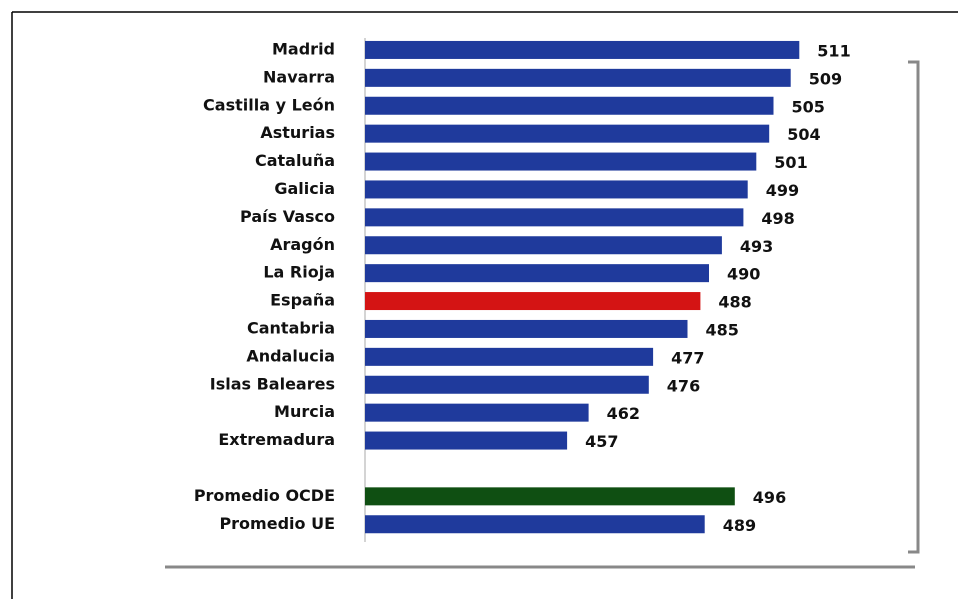 The height and width of the screenshot is (599, 958). Describe the element at coordinates (743, 274) in the screenshot. I see `value-label: 490` at that location.